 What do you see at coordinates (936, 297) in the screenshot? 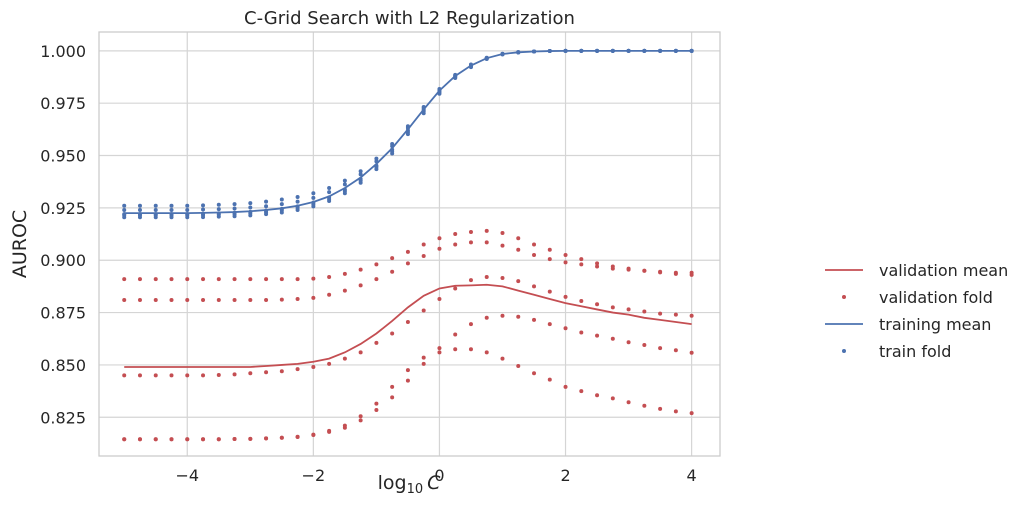
I see `legend-label-validation-fold: validation fold` at bounding box center [936, 297].